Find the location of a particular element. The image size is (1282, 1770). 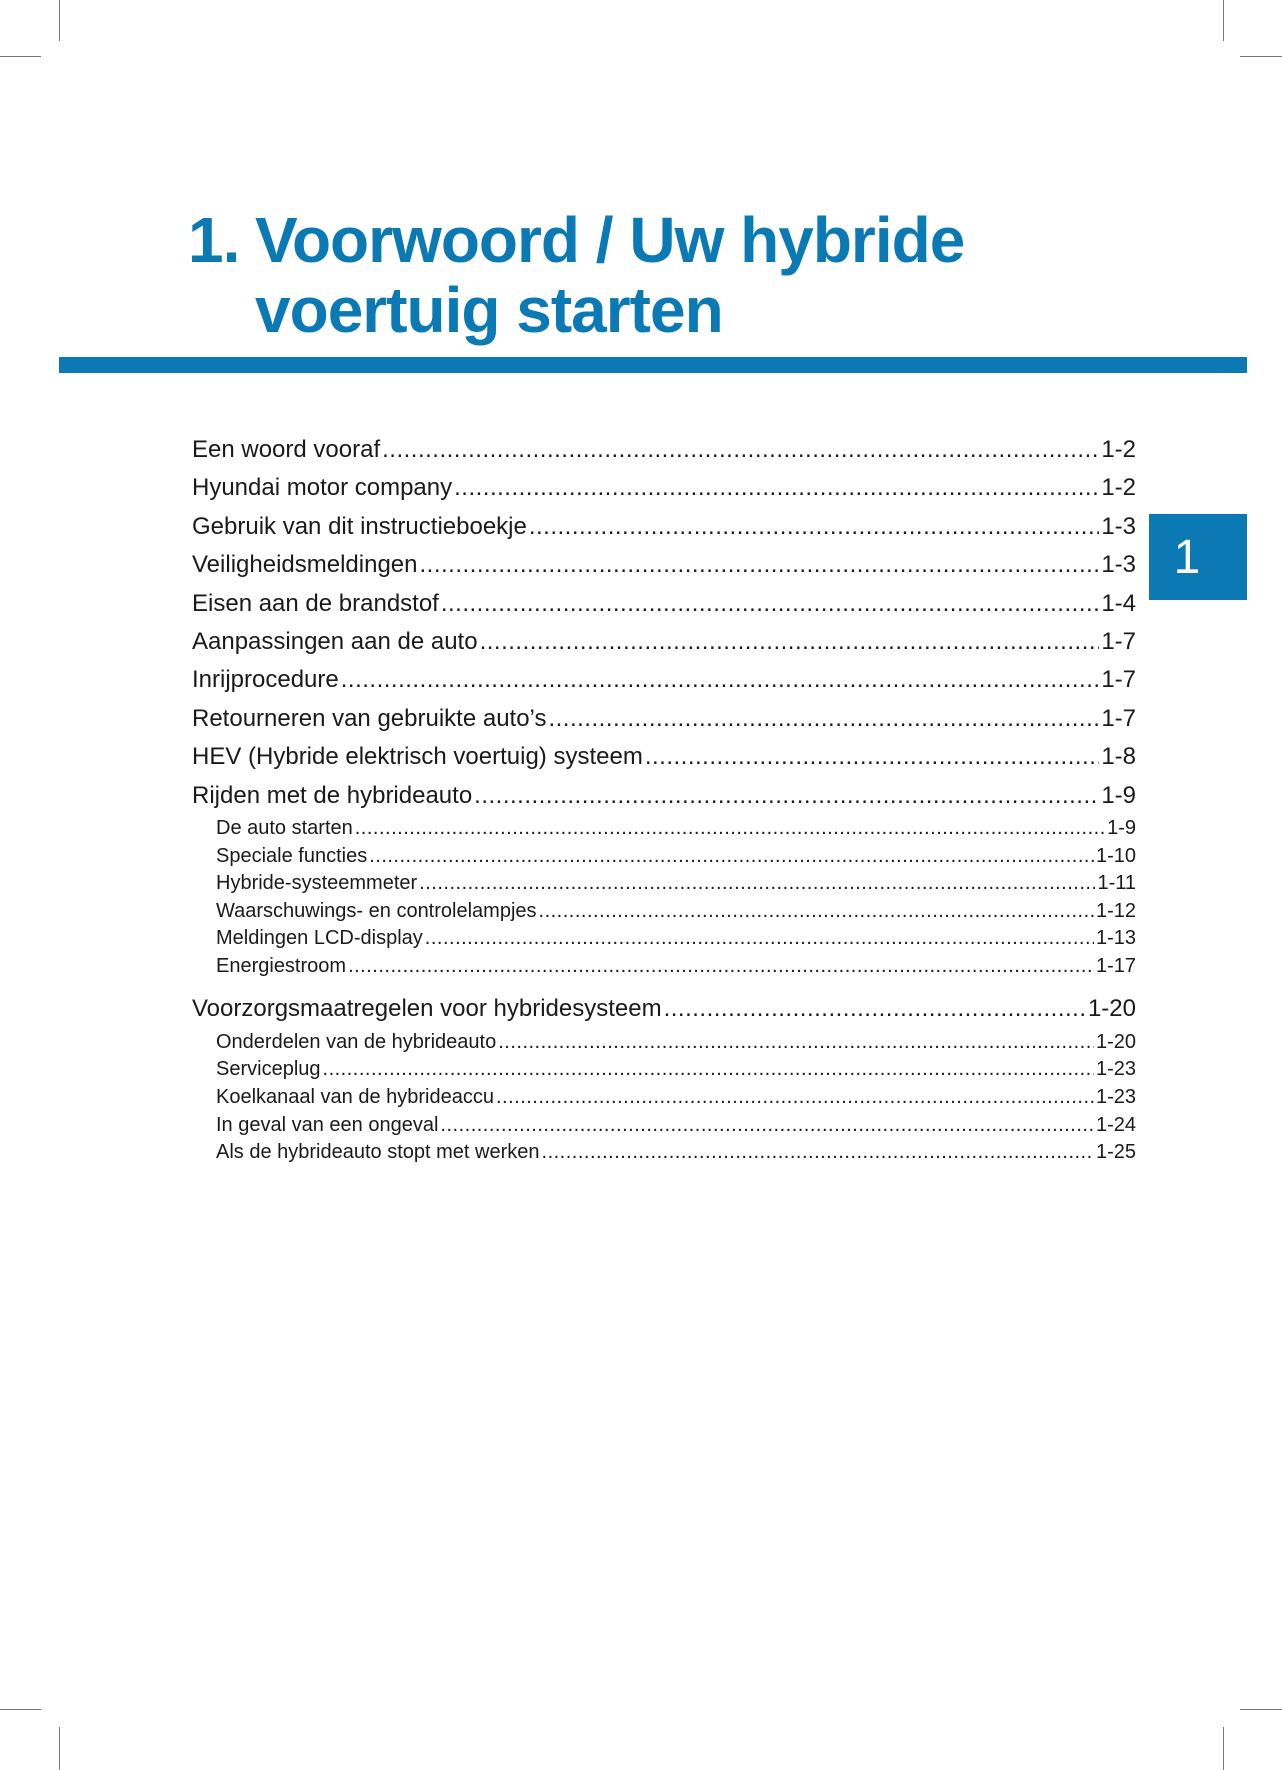

toc-entry-label: Als de hybrideauto stopt met werken is located at coordinates (378, 1152).